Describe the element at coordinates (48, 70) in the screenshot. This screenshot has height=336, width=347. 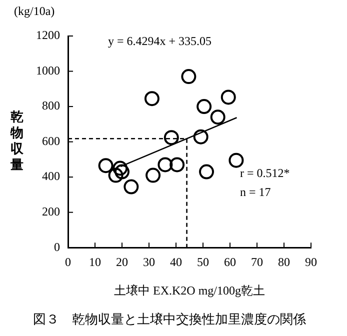
I see `y-tick-label: 1000` at that location.